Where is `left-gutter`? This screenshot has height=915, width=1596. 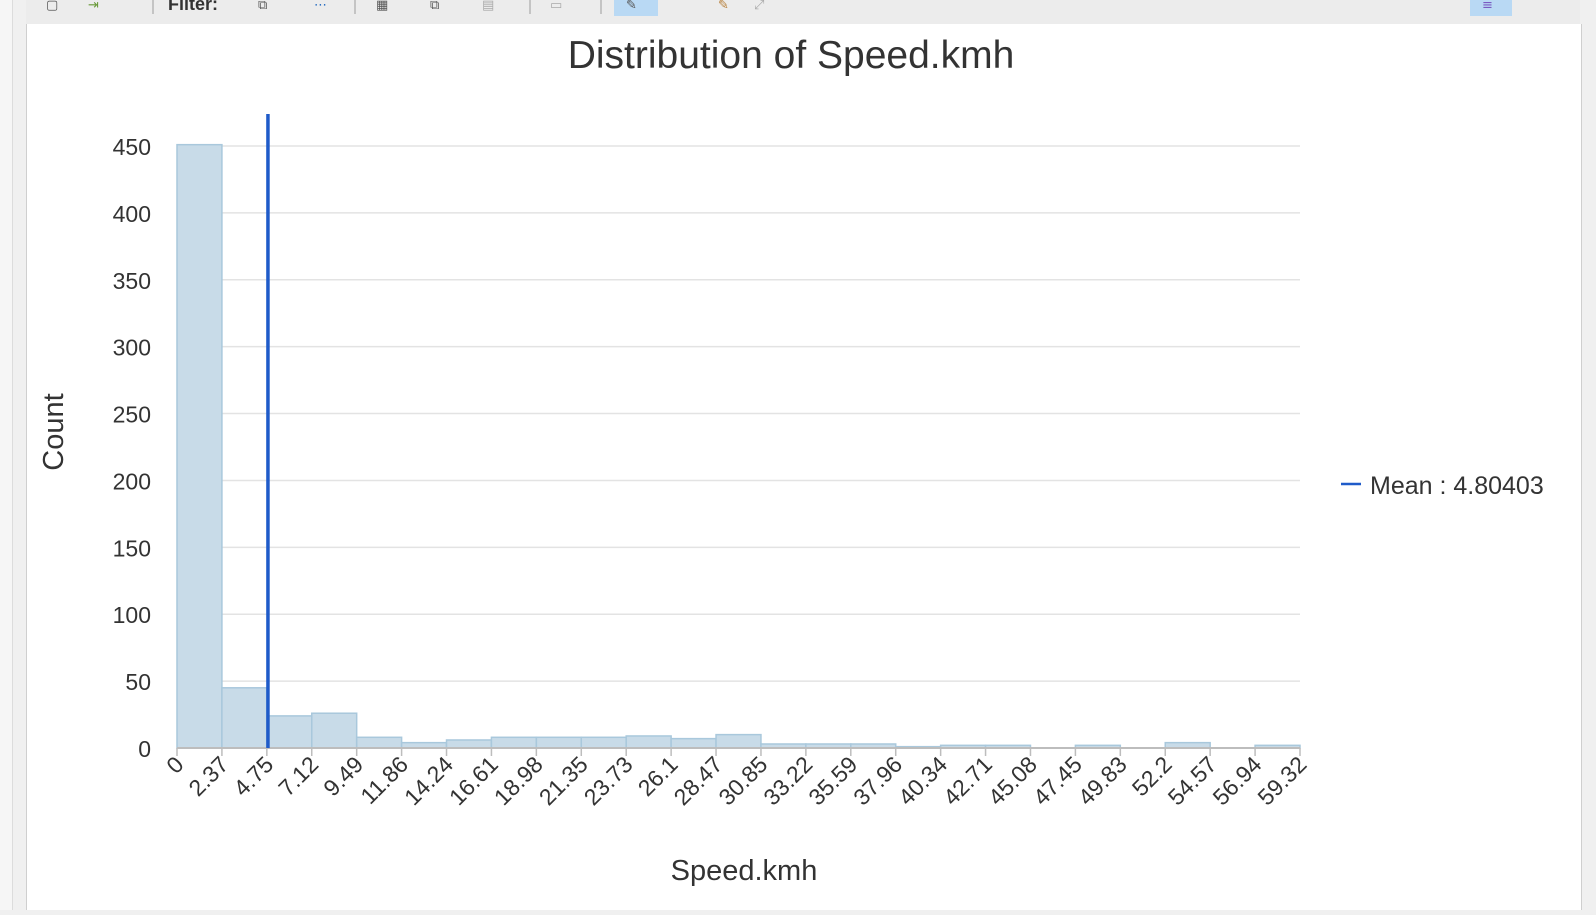 left-gutter is located at coordinates (6, 455).